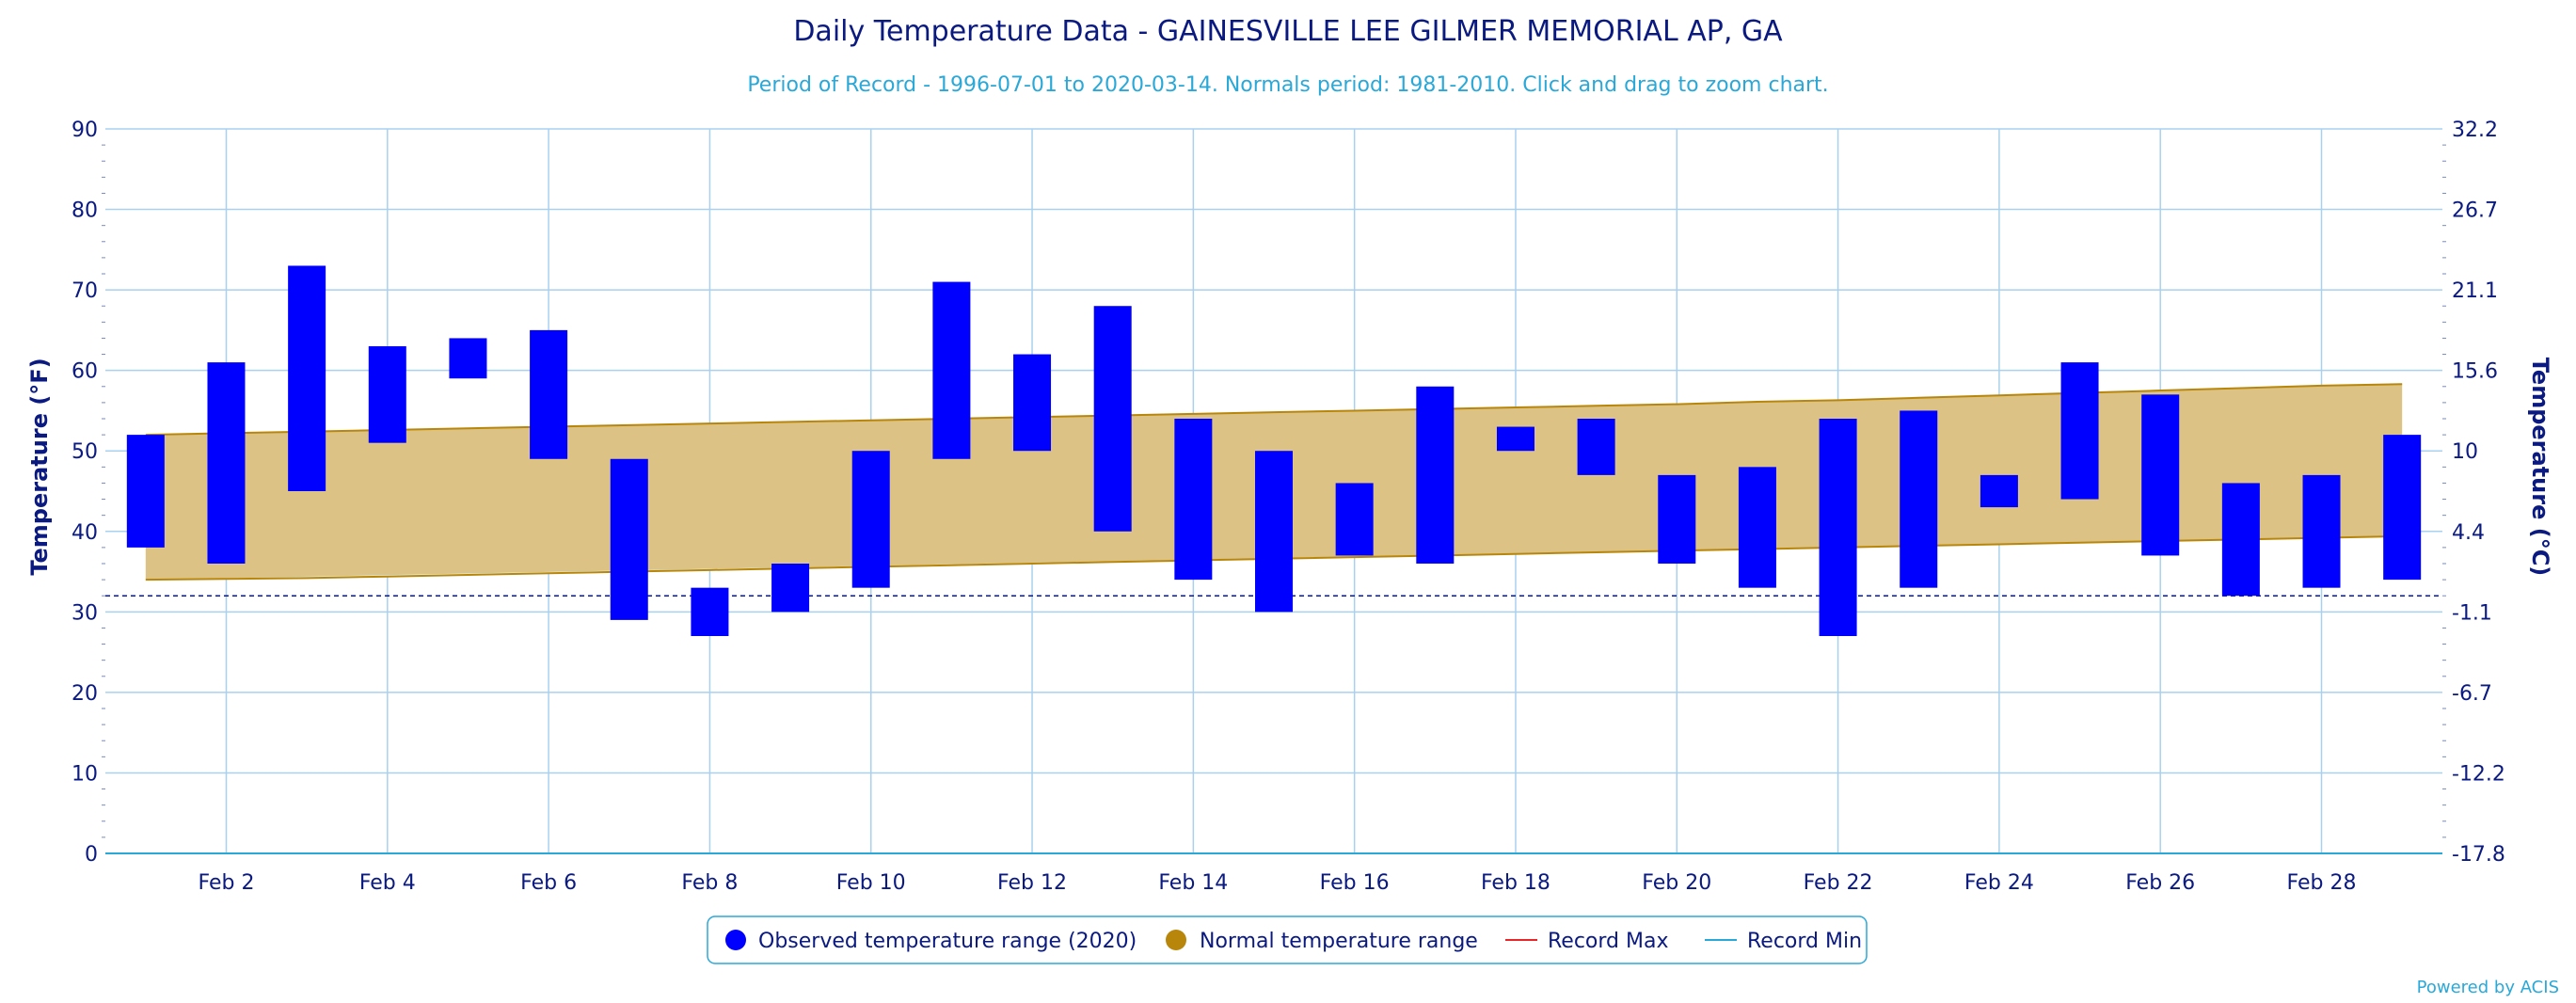 This screenshot has width=2576, height=1003. I want to click on legend-normal-label: Normal temperature range, so click(1339, 941).